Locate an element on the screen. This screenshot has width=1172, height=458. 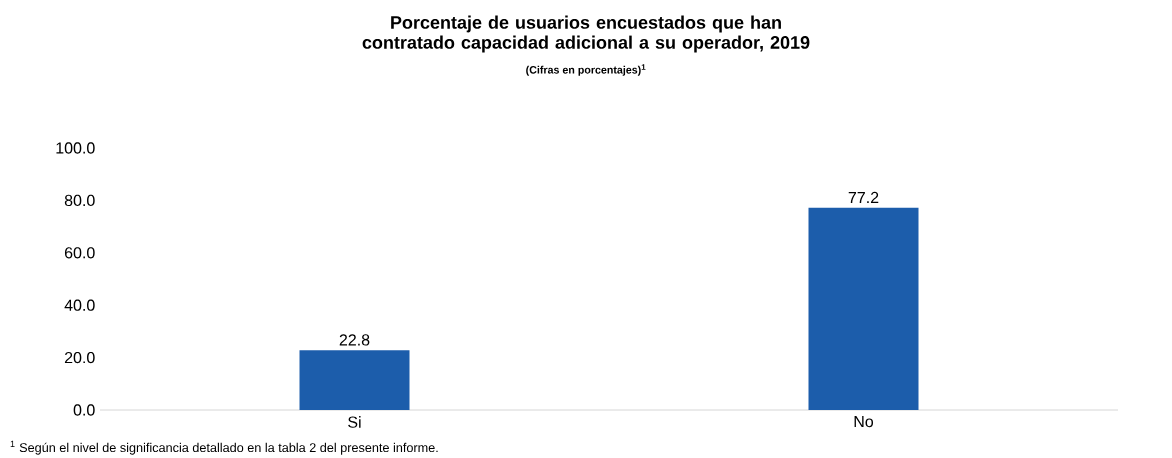
y-tick-label: 20.0 is located at coordinates (79, 357).